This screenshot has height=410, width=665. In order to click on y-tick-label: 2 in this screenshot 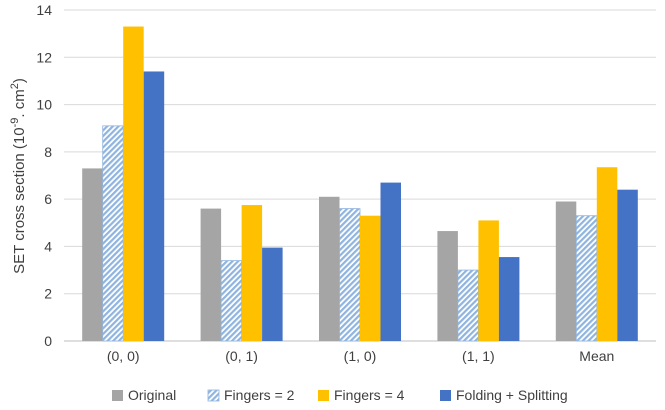, I will do `click(48, 294)`.